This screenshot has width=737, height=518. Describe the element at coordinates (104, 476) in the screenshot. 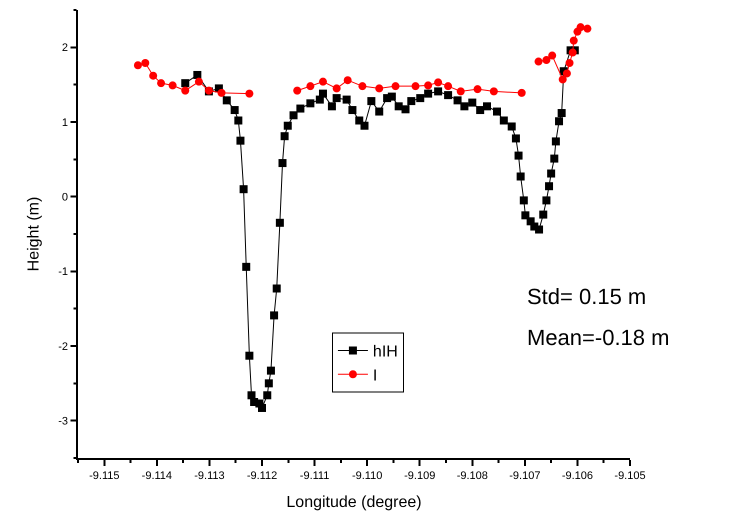

I see `x-tick-label: -9.115` at that location.